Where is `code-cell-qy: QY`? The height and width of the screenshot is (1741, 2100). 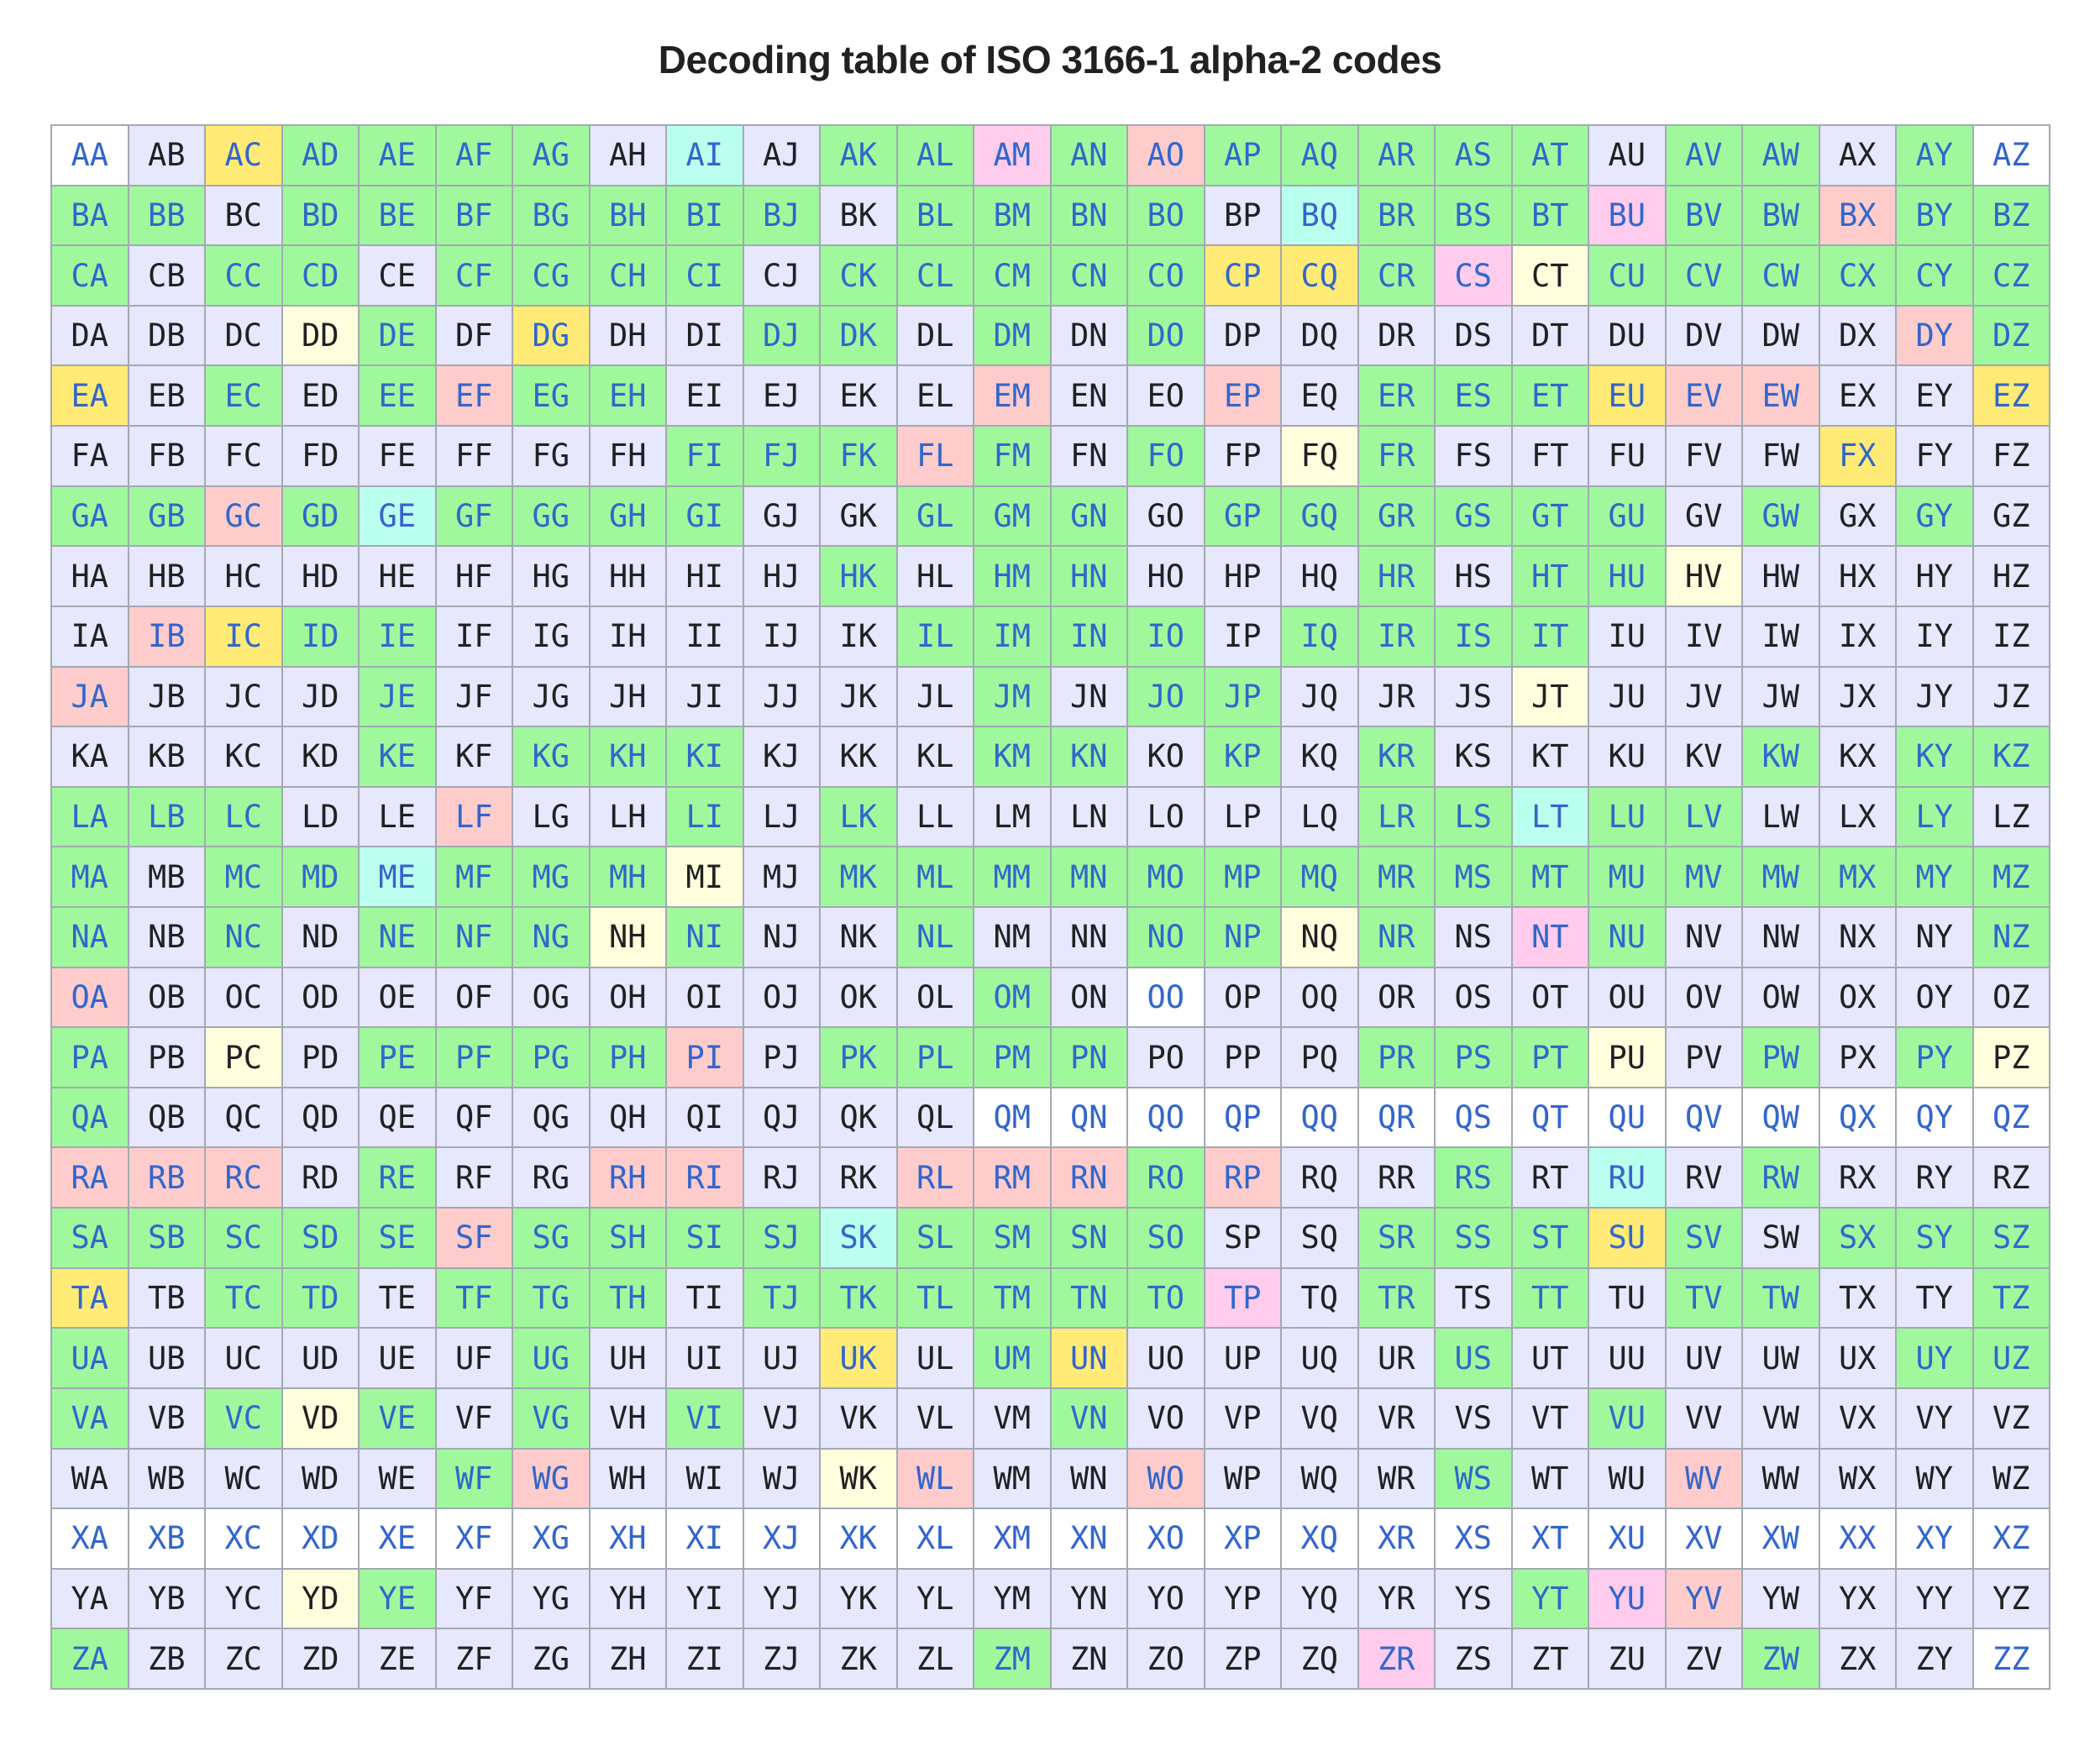 code-cell-qy: QY is located at coordinates (1934, 1118).